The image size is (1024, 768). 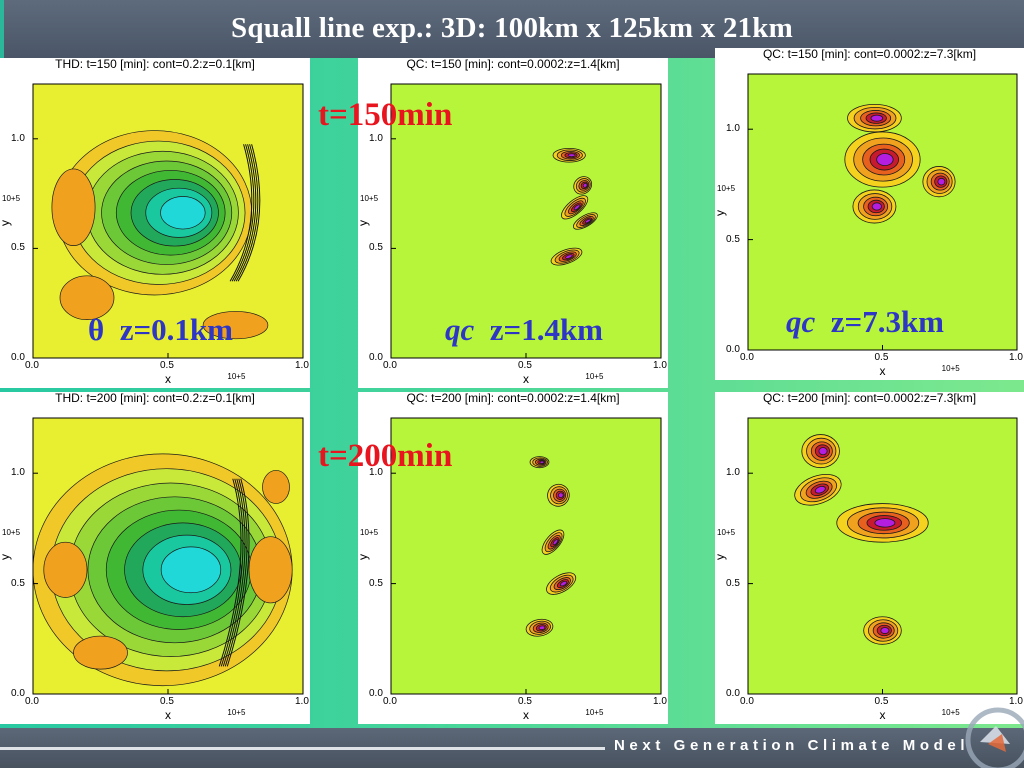 I want to click on annotation-theta: θ z=0.1km, so click(x=160, y=330).